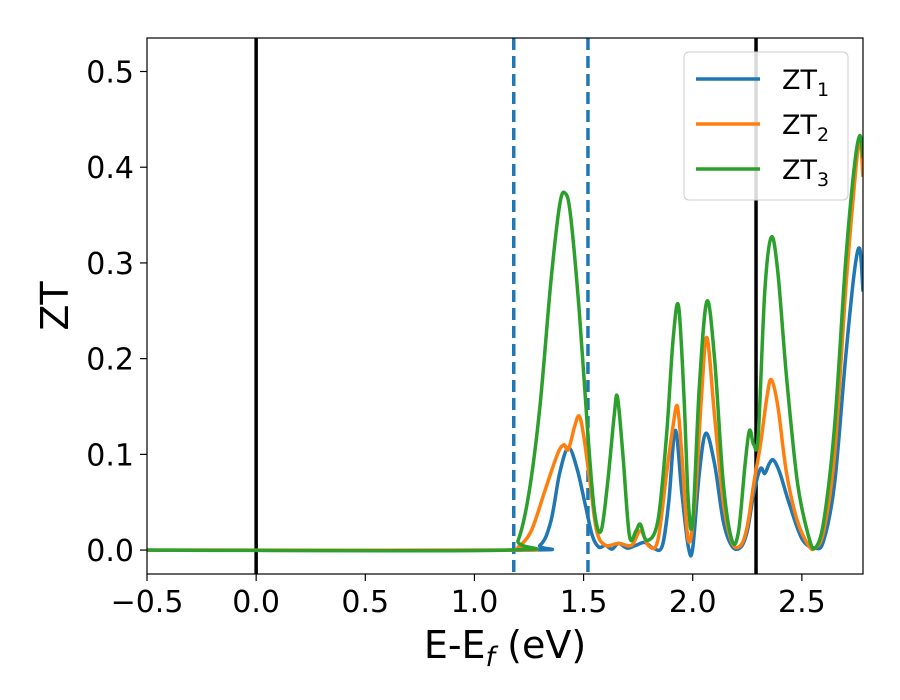 The height and width of the screenshot is (700, 900). I want to click on x-tick-label: 0.5, so click(365, 602).